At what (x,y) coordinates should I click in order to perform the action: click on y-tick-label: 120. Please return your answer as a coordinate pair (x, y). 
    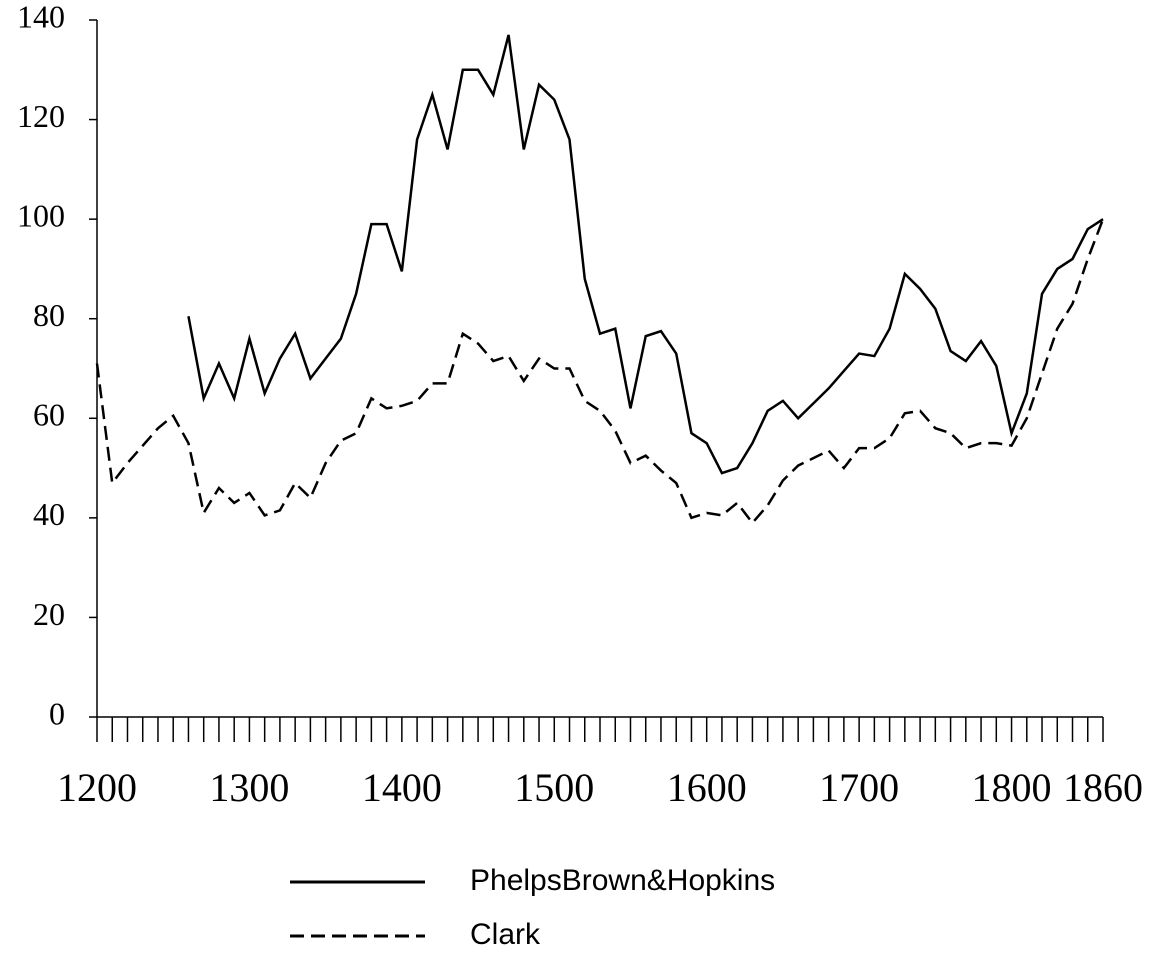
    Looking at the image, I should click on (41, 116).